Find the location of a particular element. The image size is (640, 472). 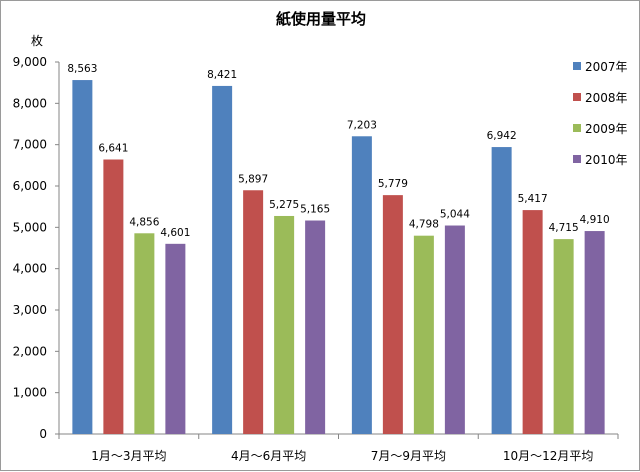

x-tick-label: 10月～12月平均 is located at coordinates (548, 456).